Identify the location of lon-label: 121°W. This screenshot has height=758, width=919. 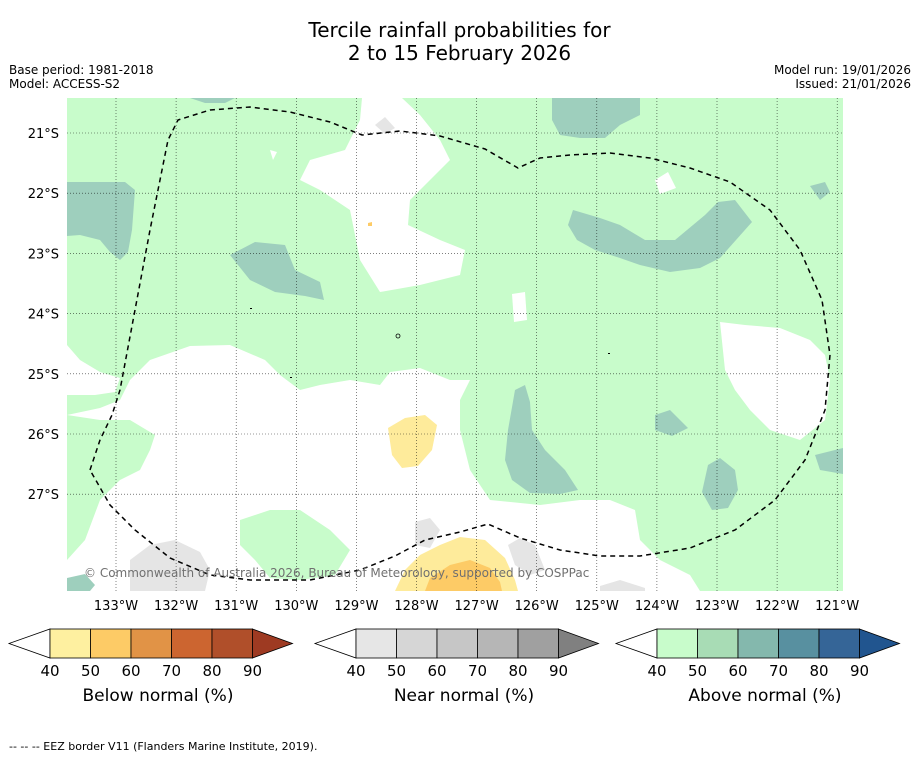
(837, 606).